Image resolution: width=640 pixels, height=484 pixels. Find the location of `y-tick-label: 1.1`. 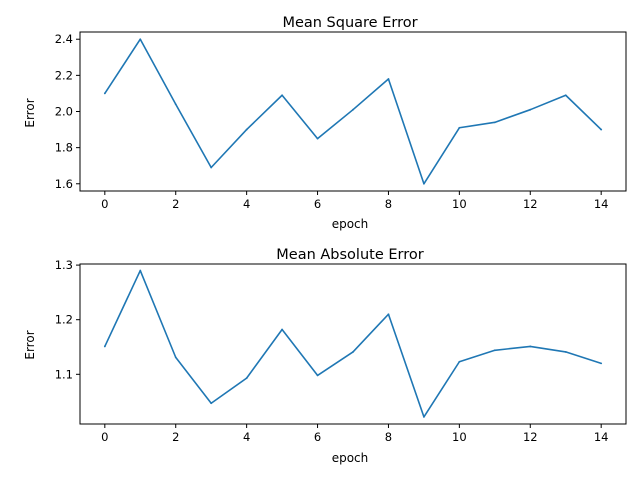

y-tick-label: 1.1 is located at coordinates (64, 374).